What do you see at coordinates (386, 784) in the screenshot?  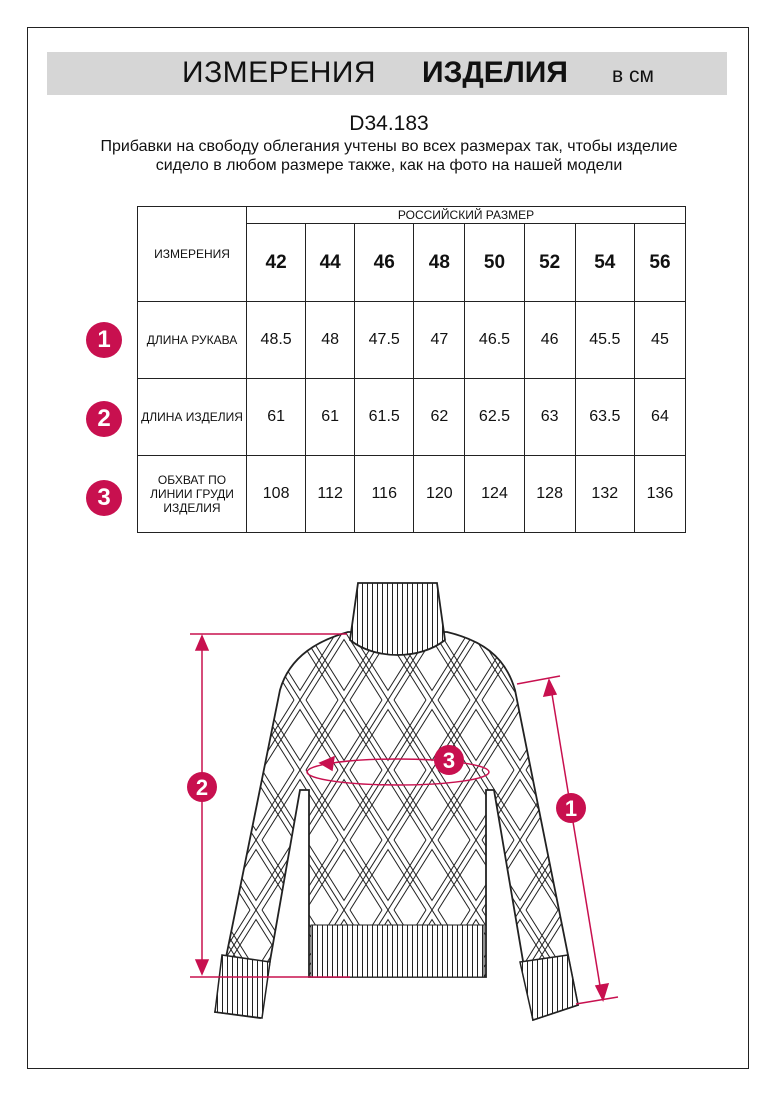 I see `diagram-markers: 1 2 3` at bounding box center [386, 784].